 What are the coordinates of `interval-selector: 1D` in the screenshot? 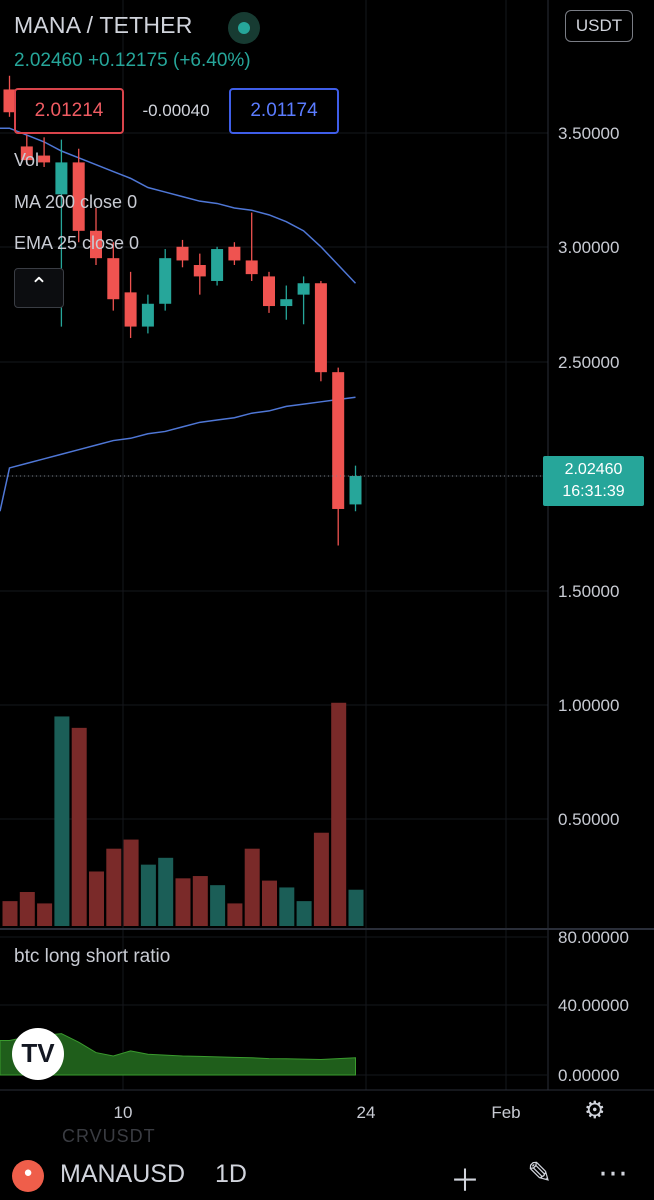 It's located at (231, 1174).